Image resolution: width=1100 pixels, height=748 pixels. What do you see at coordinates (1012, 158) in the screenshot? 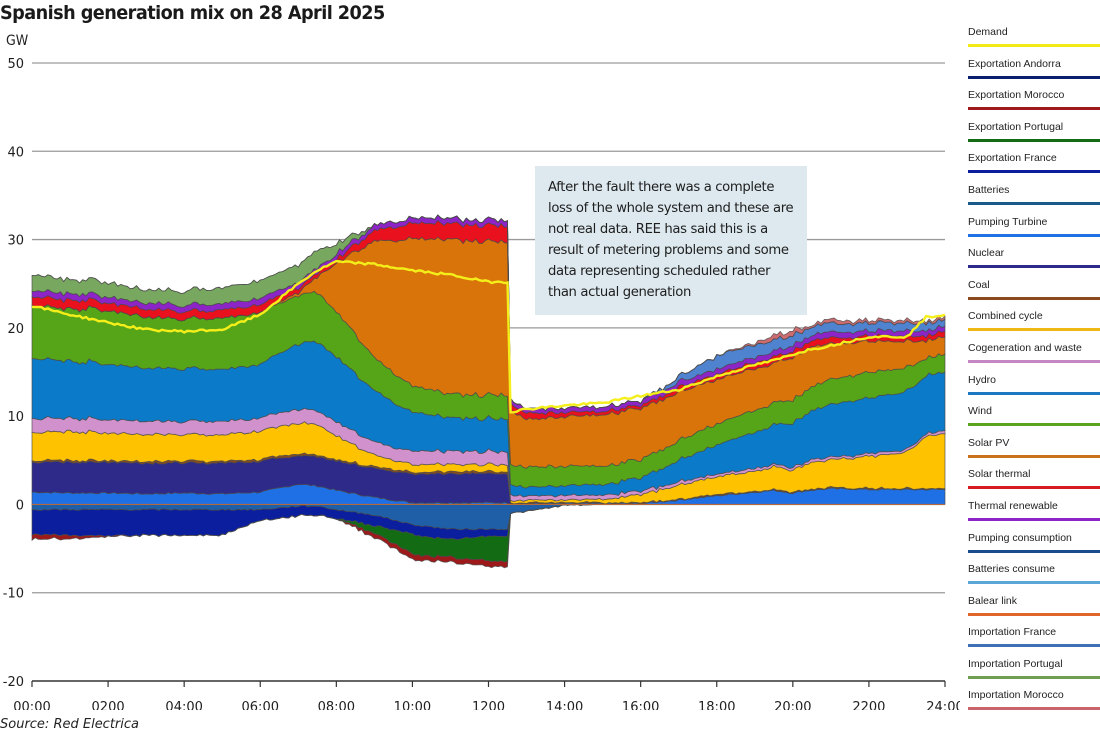
I see `legend-label: Exportation France` at bounding box center [1012, 158].